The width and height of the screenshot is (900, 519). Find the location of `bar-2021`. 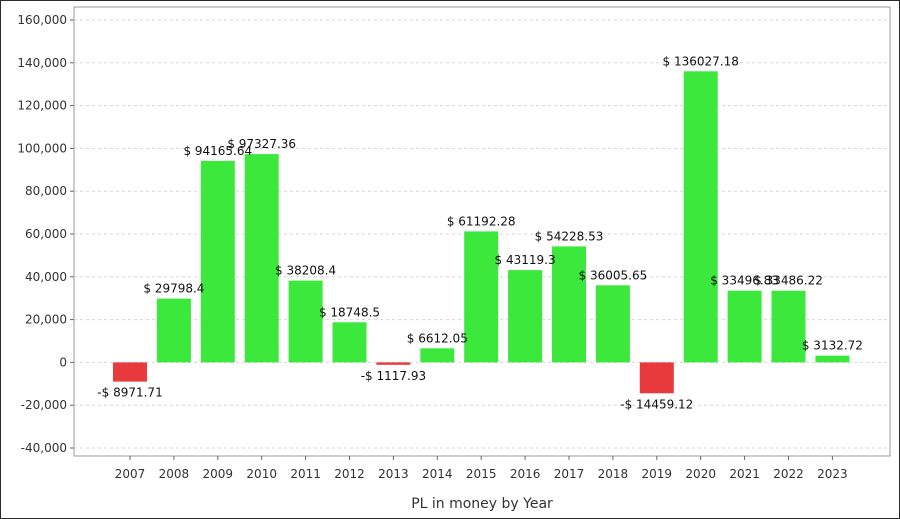

bar-2021 is located at coordinates (744, 326).